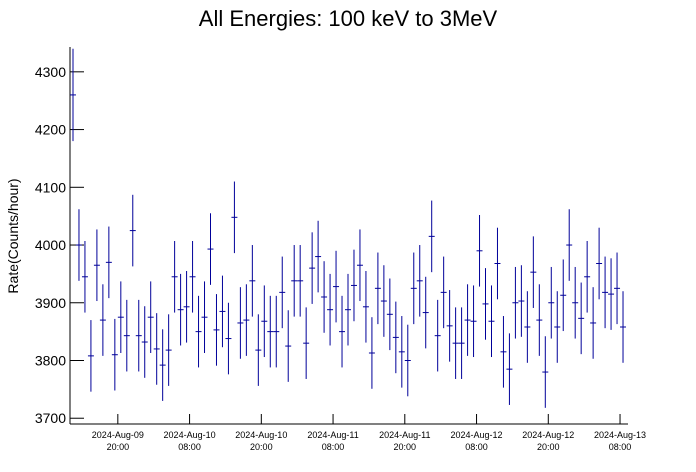 This screenshot has height=472, width=696. What do you see at coordinates (118, 435) in the screenshot?
I see `x-tick-label: 2024-Aug-09` at bounding box center [118, 435].